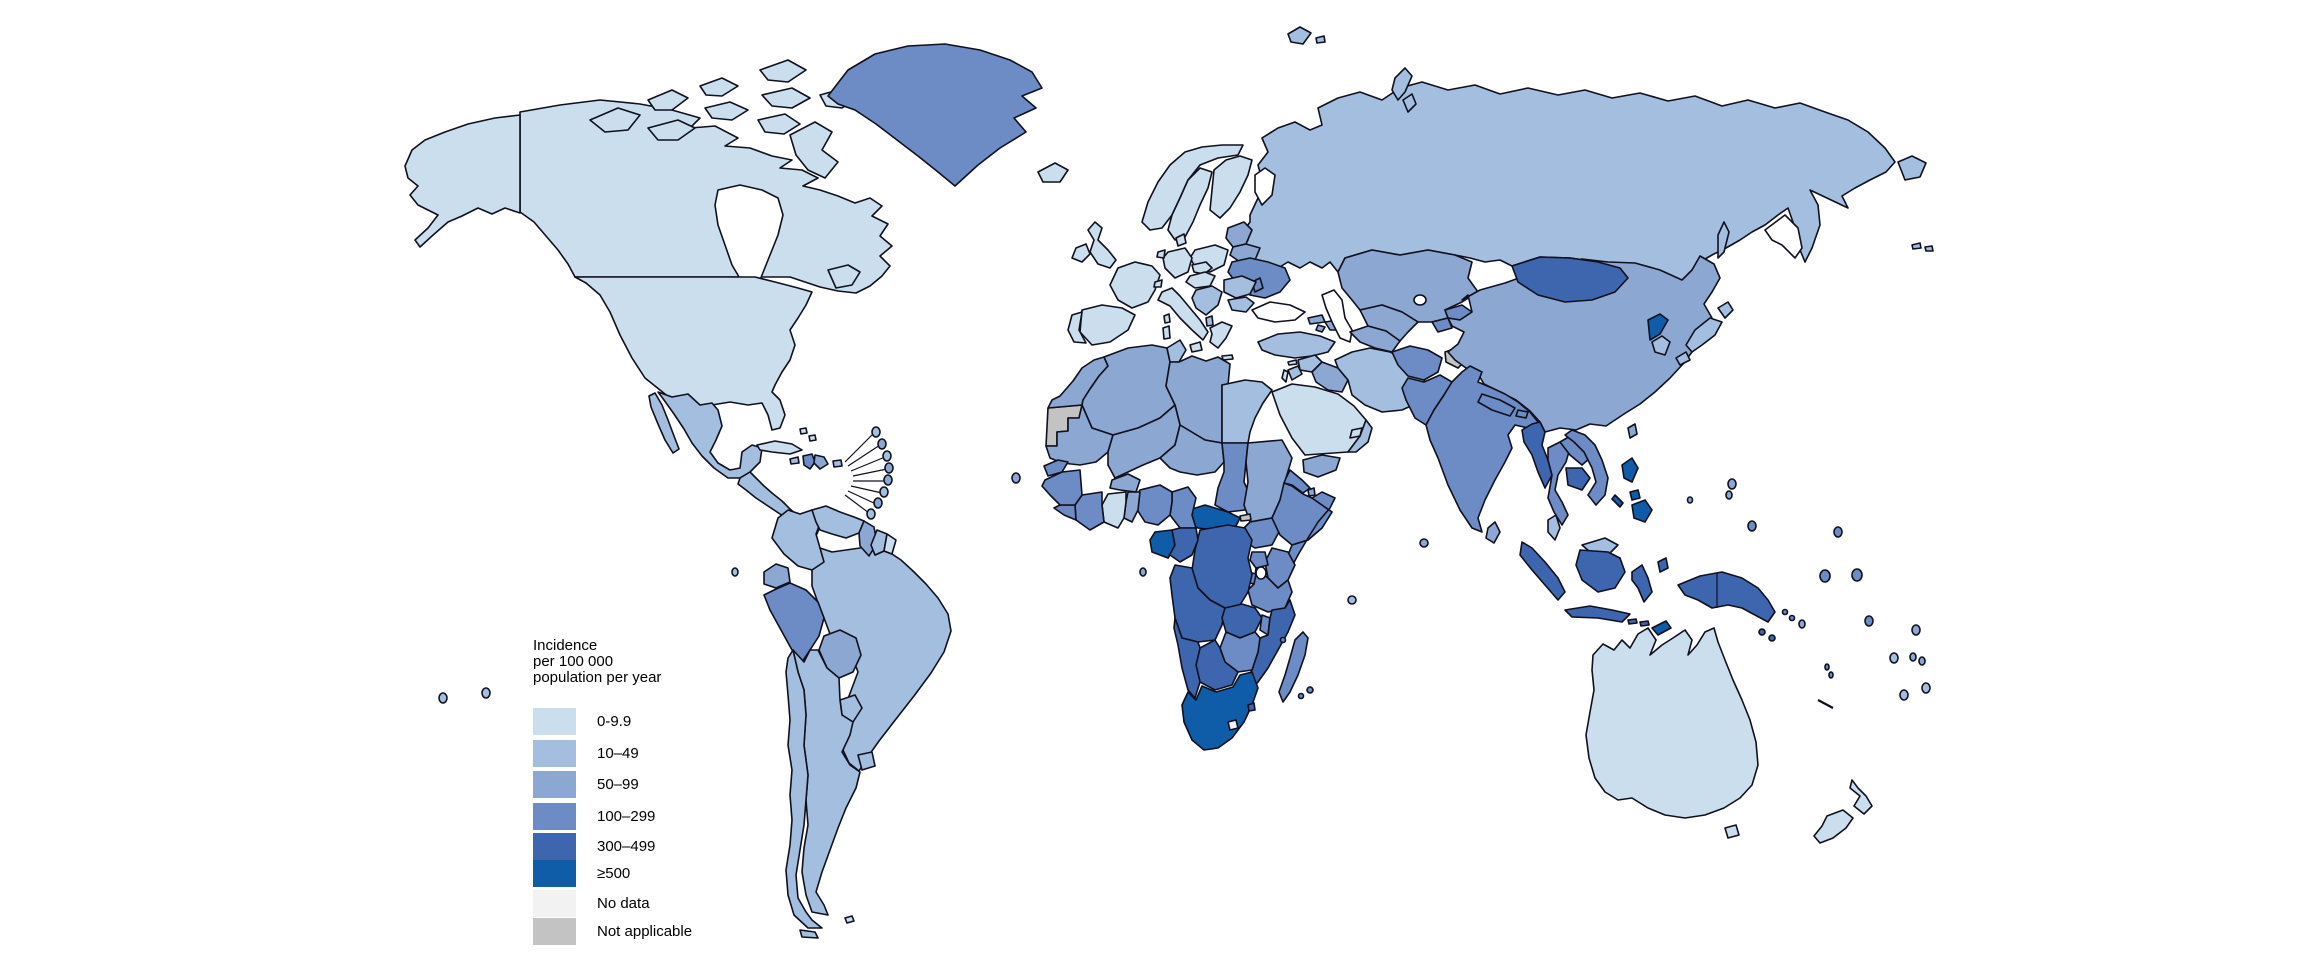 The width and height of the screenshot is (2304, 960). I want to click on islands-new-britain, so click(1772, 638).